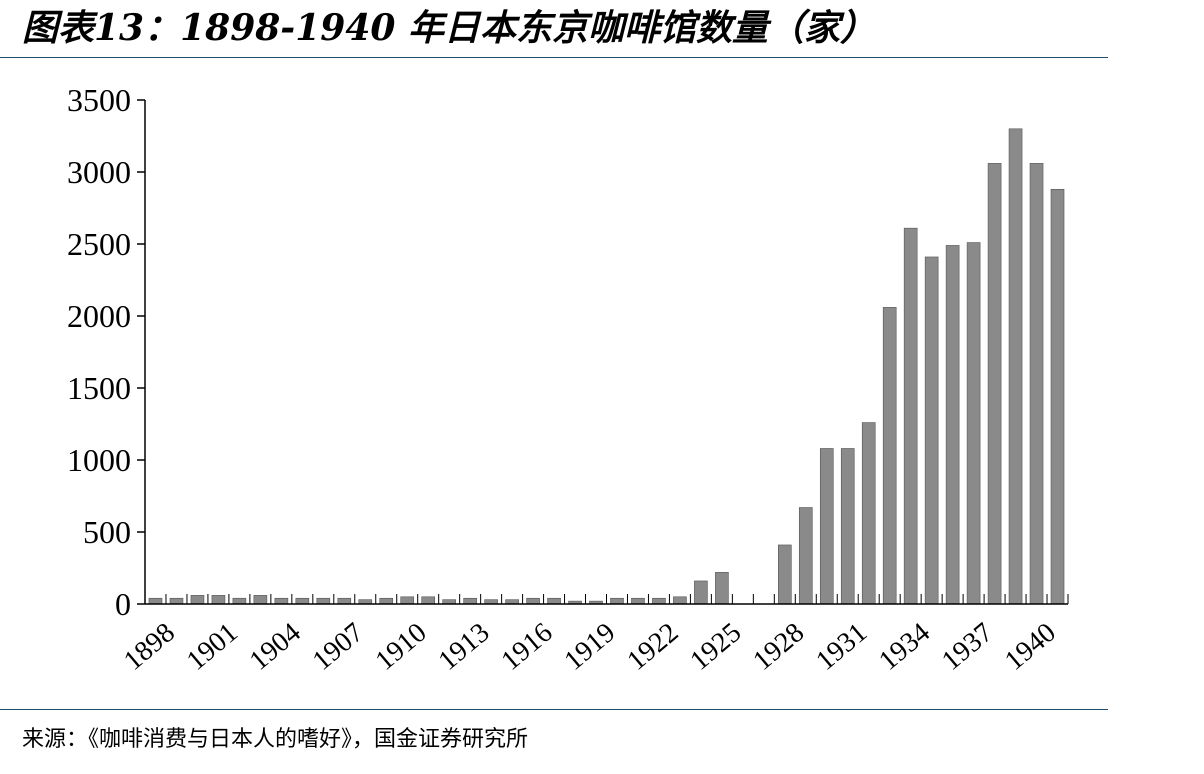 This screenshot has width=1204, height=774. What do you see at coordinates (99, 100) in the screenshot?
I see `y-tick-label: 3500` at bounding box center [99, 100].